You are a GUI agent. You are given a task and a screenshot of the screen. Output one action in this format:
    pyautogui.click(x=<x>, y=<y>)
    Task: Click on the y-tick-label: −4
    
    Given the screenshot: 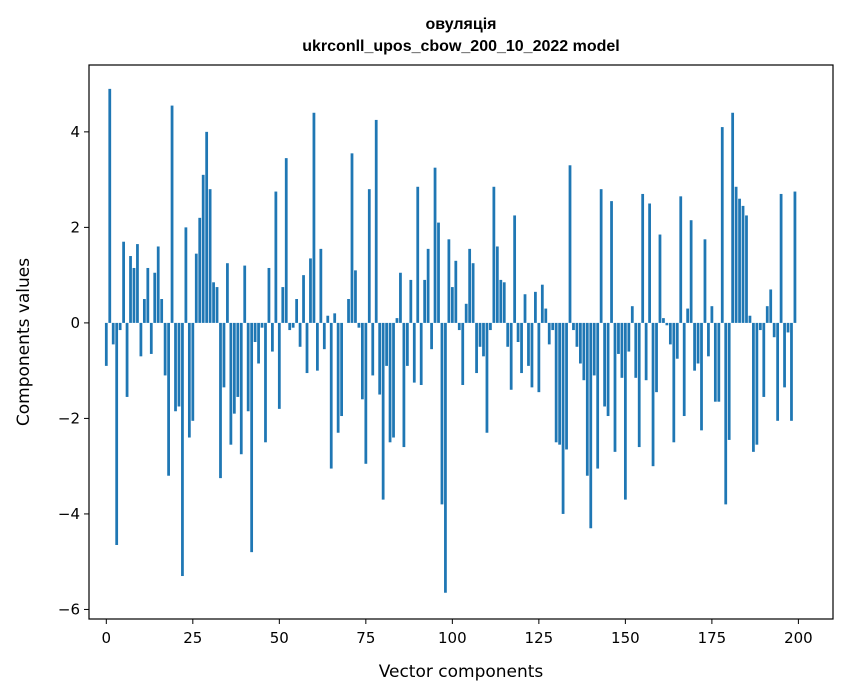 What is the action you would take?
    pyautogui.click(x=69, y=514)
    